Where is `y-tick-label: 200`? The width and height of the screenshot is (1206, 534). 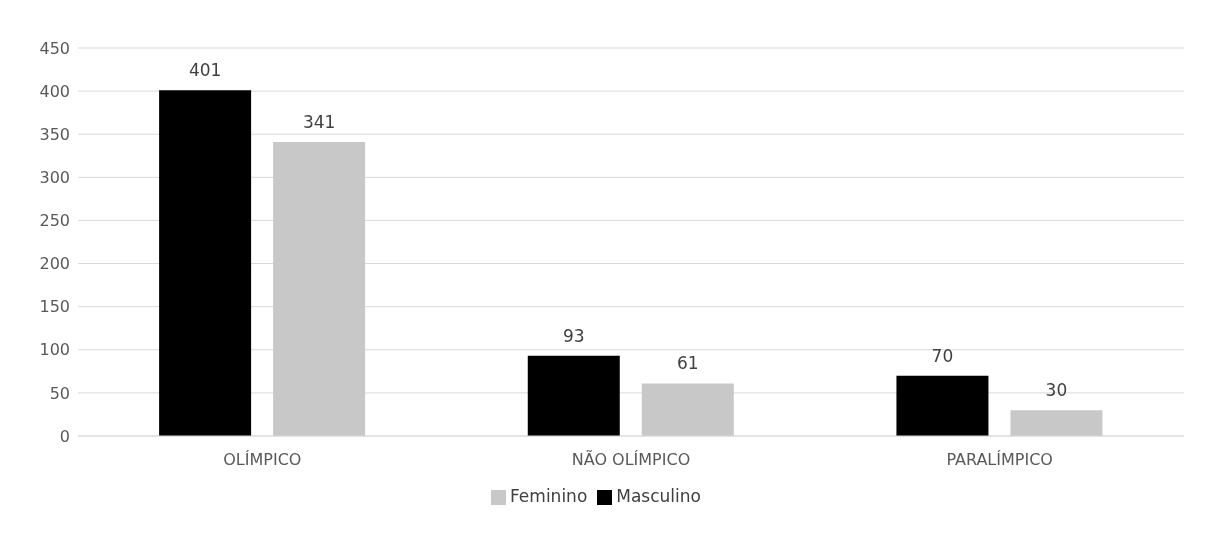 y-tick-label: 200 is located at coordinates (54, 264).